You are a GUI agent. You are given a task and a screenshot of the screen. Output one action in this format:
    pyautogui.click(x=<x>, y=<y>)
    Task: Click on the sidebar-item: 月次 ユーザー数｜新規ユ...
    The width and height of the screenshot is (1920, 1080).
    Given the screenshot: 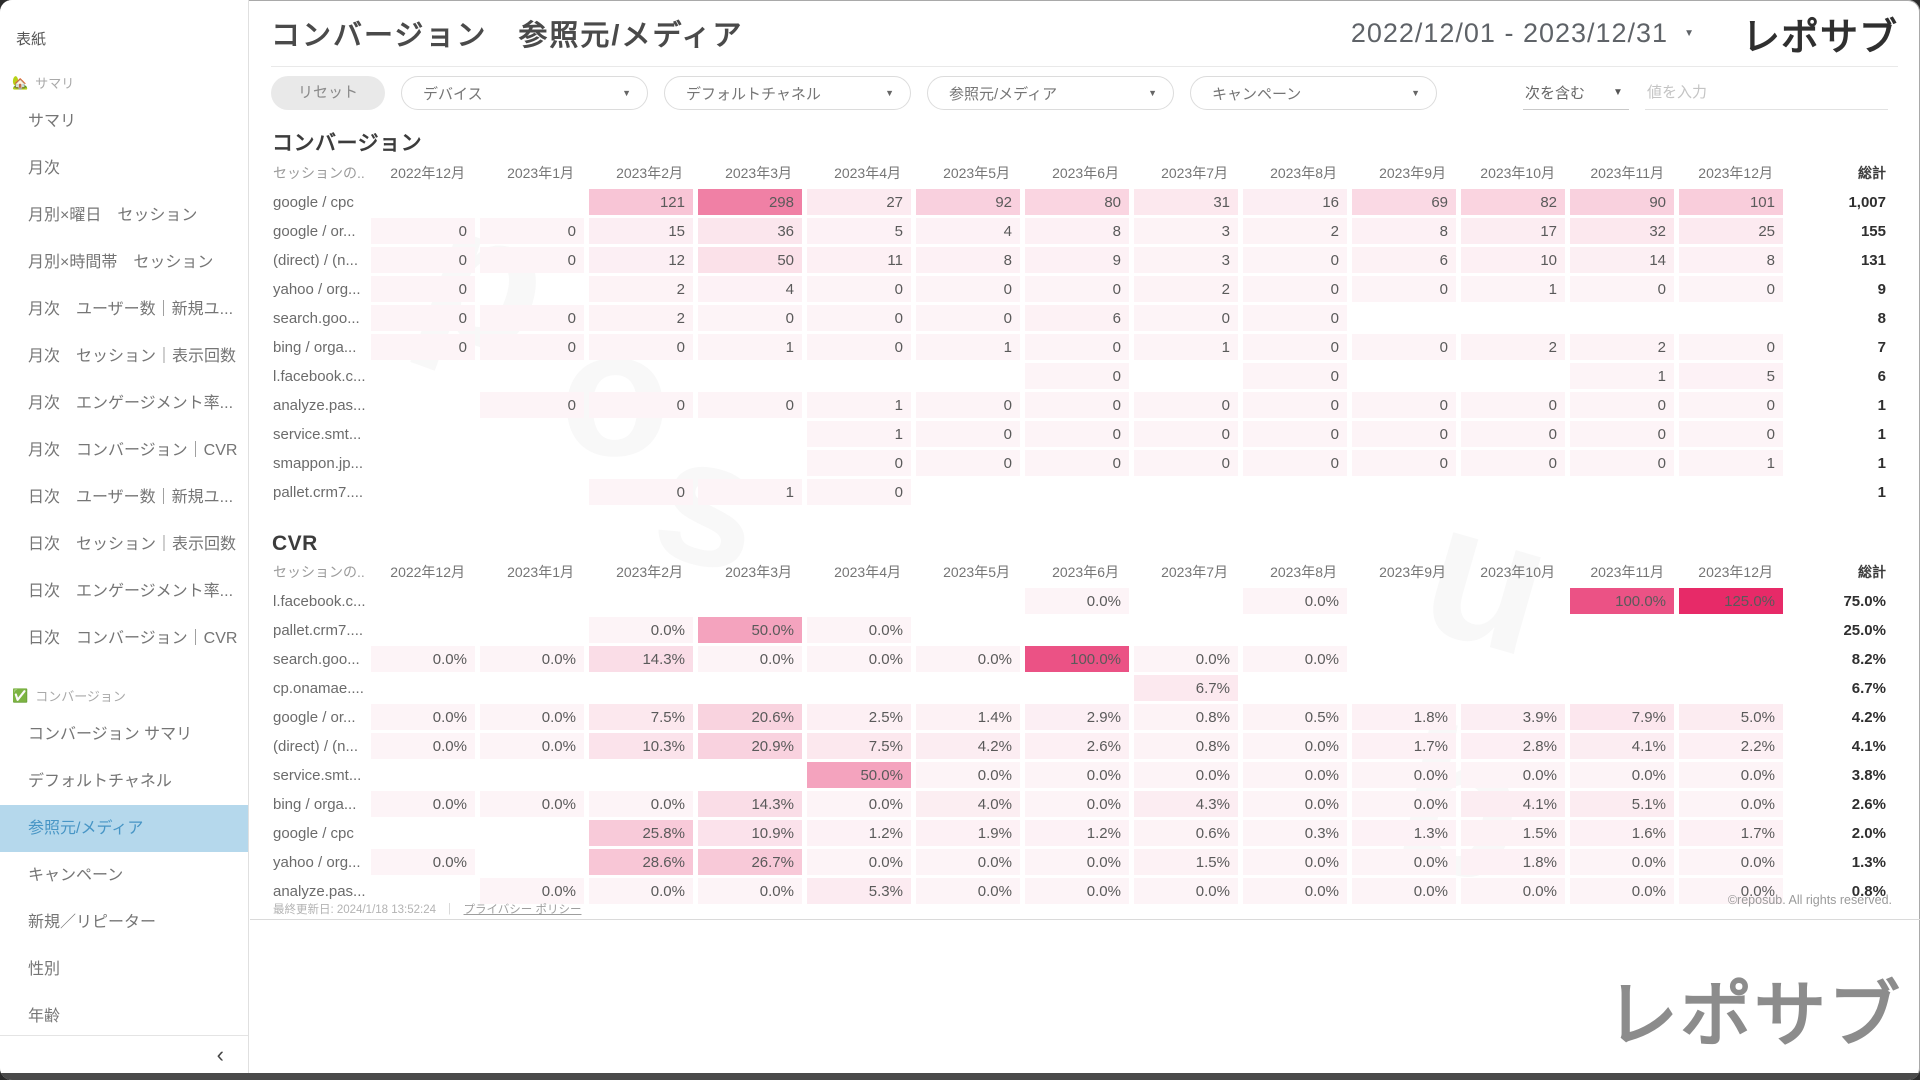 What is the action you would take?
    pyautogui.click(x=131, y=309)
    